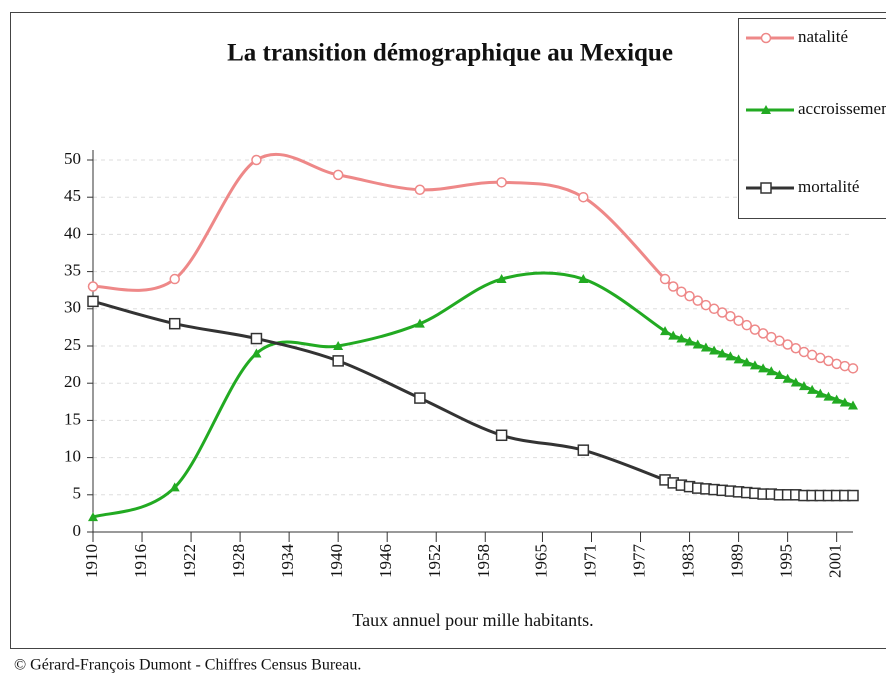  I want to click on x-axis-label: Taux annuel pour mille habitants., so click(472, 620).